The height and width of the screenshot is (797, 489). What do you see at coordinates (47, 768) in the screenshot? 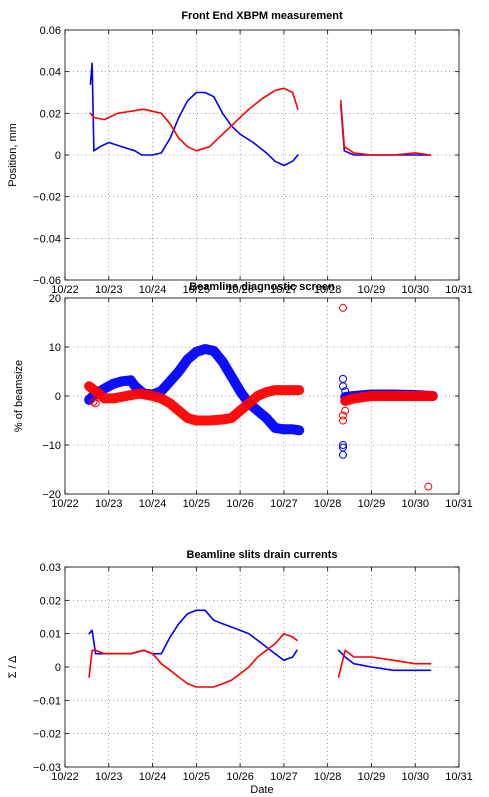
I see `slits-y-tick-label: −0.03` at bounding box center [47, 768].